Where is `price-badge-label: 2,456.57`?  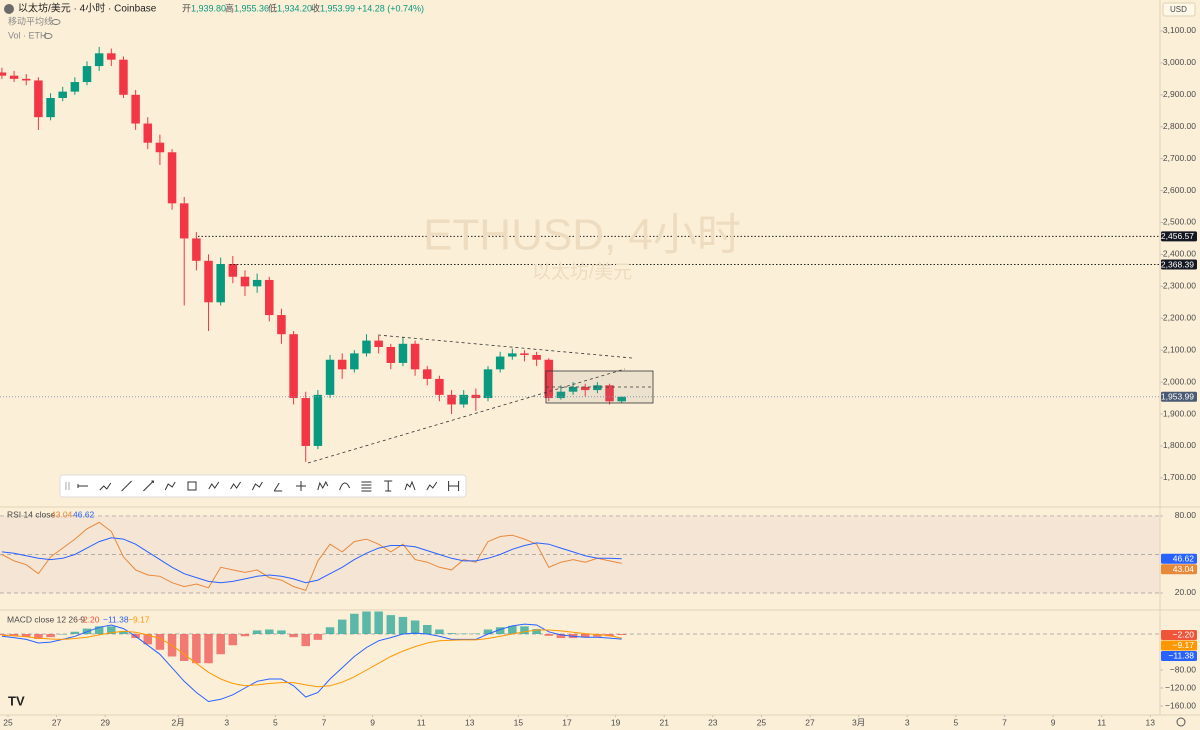 price-badge-label: 2,456.57 is located at coordinates (1177, 236).